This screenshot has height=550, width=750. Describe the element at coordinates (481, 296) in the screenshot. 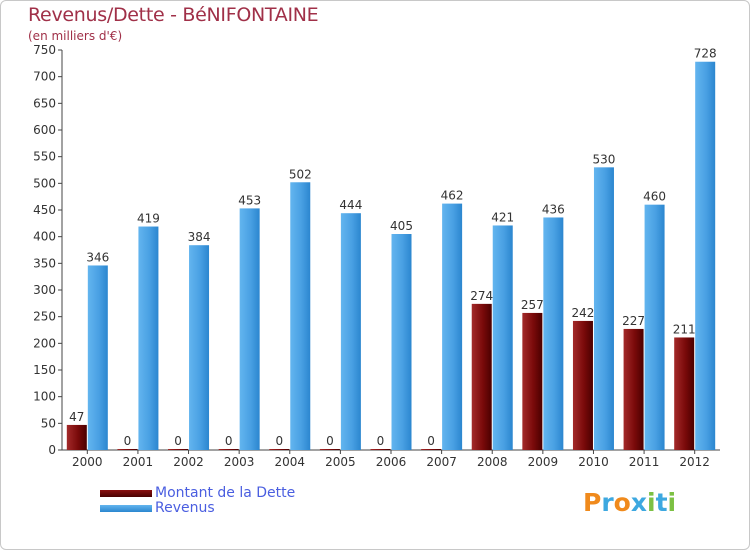

I see `data-label-dette: 274` at that location.